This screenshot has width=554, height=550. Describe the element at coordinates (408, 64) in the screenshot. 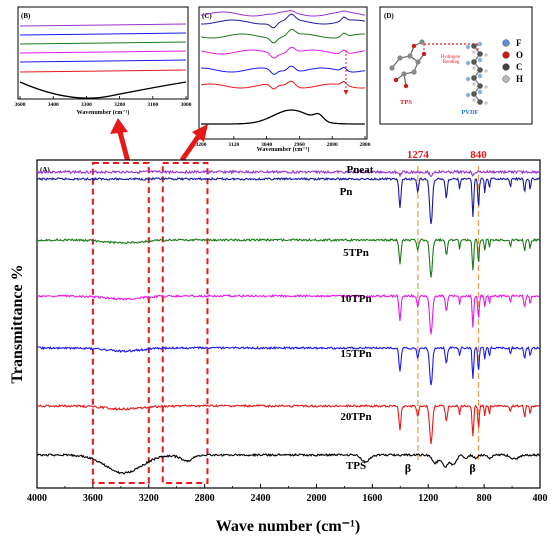

I see `tps-atoms` at that location.